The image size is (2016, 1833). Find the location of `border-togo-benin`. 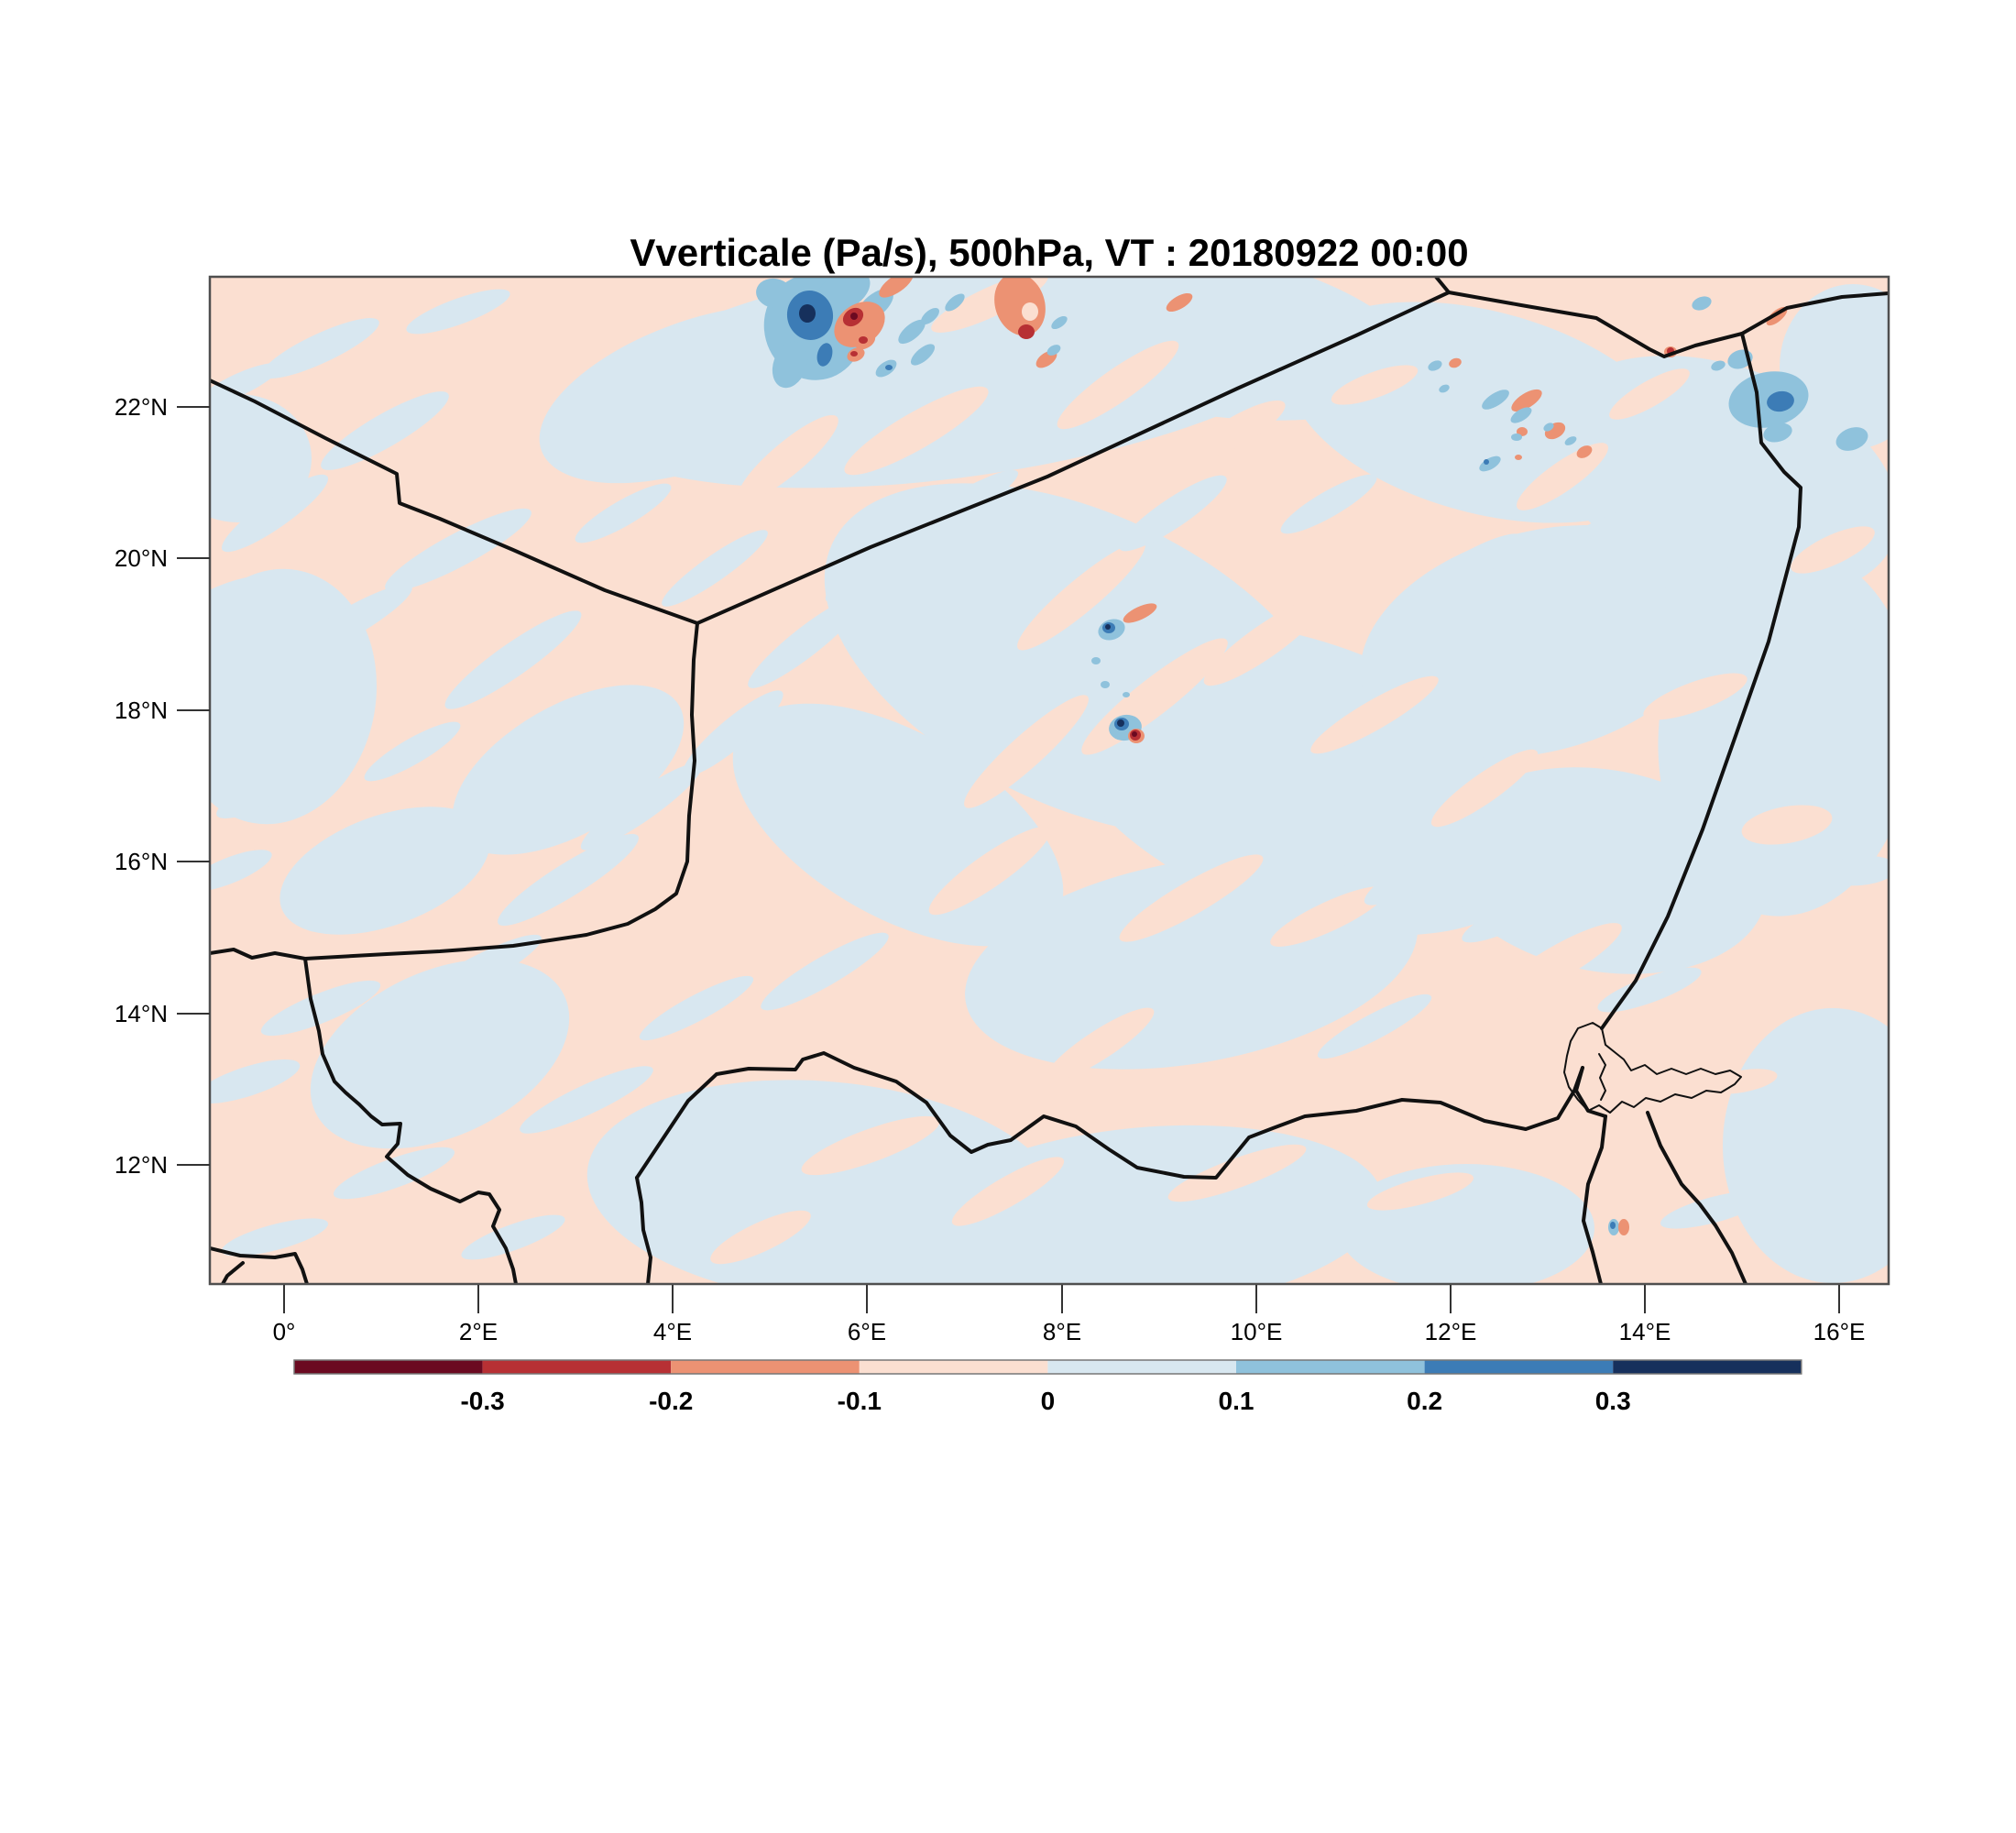

border-togo-benin is located at coordinates (233, 1272).